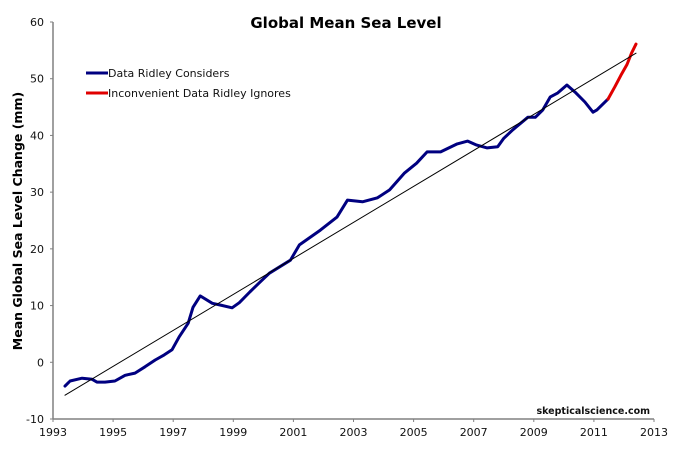 This screenshot has height=458, width=675. Describe the element at coordinates (37, 22) in the screenshot. I see `y-tick-label: 60` at that location.